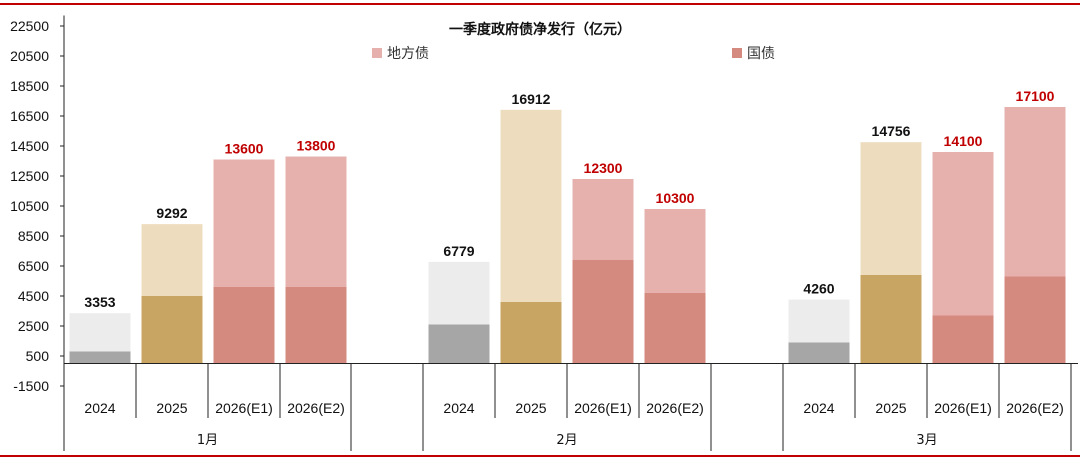 Image resolution: width=1080 pixels, height=459 pixels. Describe the element at coordinates (1035, 320) in the screenshot. I see `bar-national-3月-2026(E2)` at that location.